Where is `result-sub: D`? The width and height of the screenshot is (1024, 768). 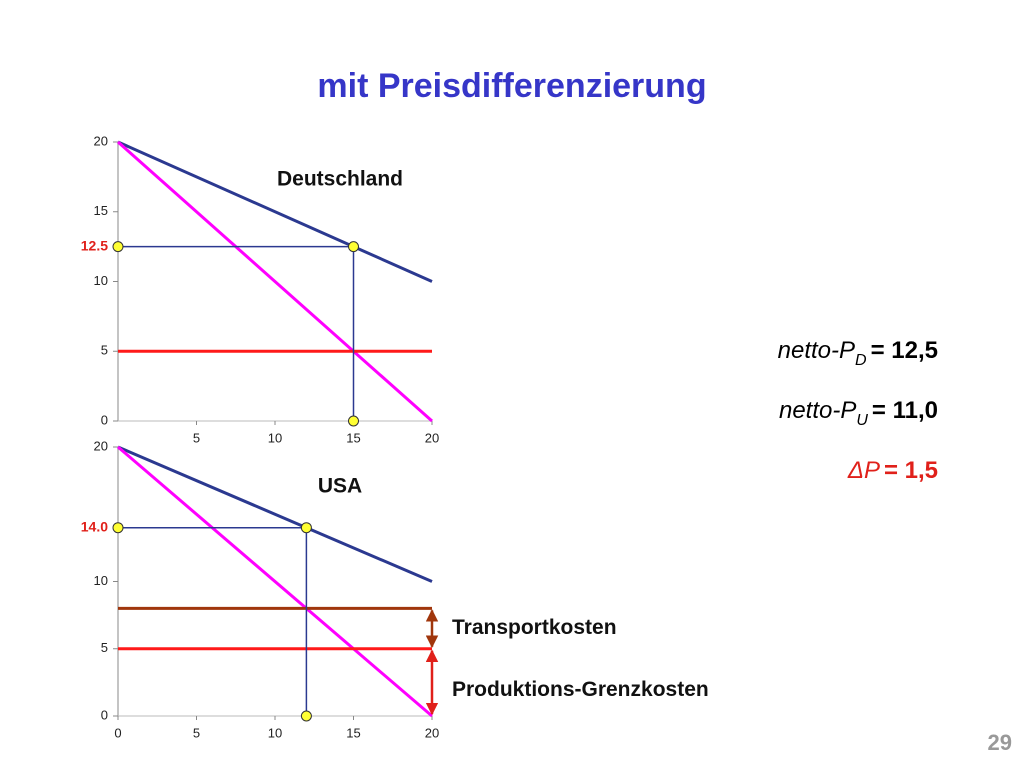
result-sub: D is located at coordinates (861, 360).